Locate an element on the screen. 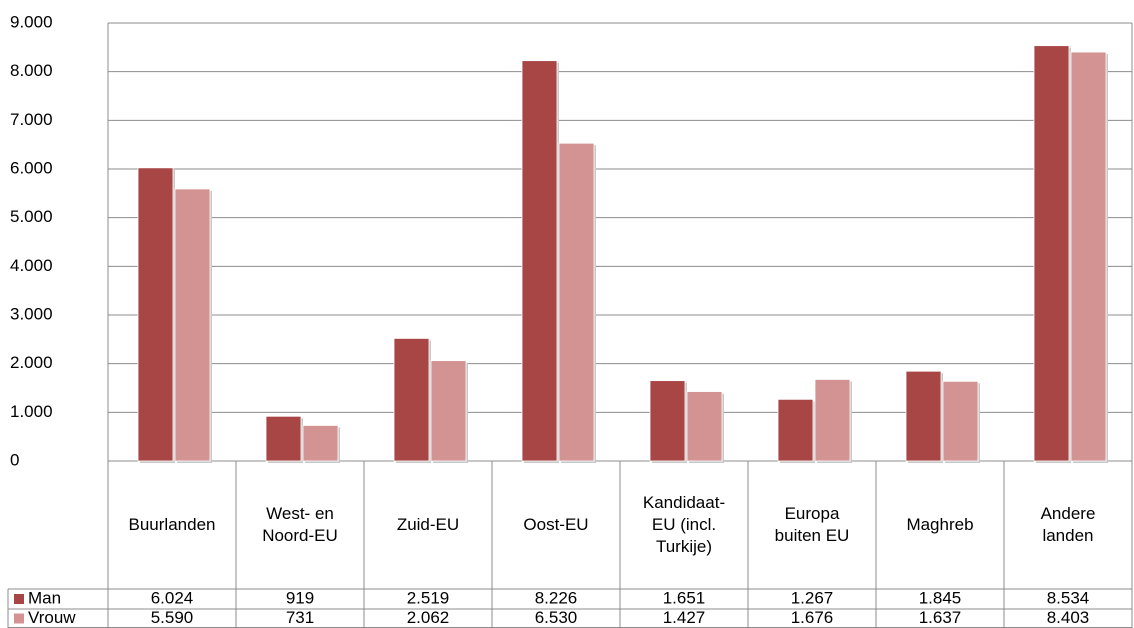  x-tick-label: Kandidaat- EU (incl. Turkije) is located at coordinates (684, 524).